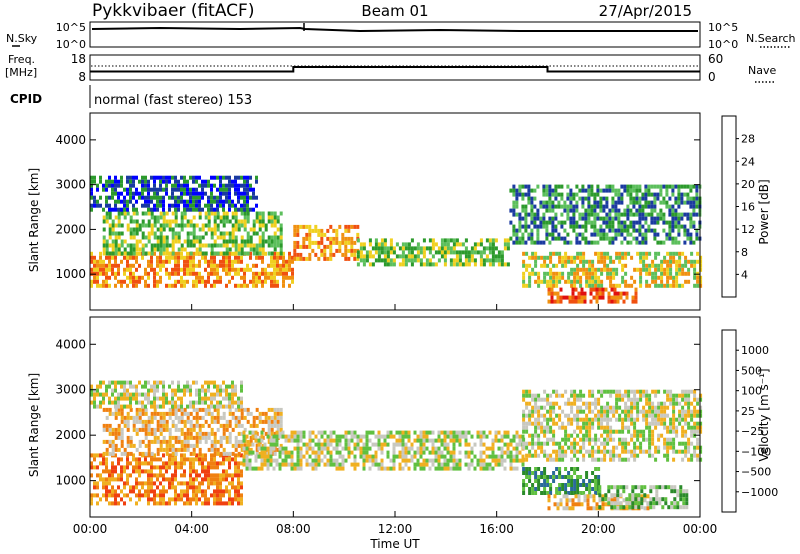 This screenshot has height=554, width=800. I want to click on nave-right-label: Nave, so click(762, 70).